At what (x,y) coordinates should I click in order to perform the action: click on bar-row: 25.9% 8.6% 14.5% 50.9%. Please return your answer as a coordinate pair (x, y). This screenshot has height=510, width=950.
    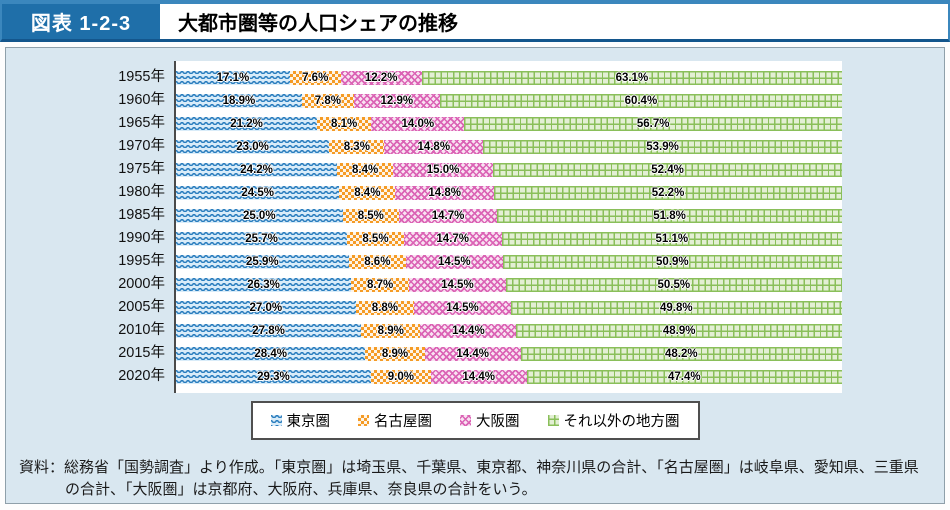
    Looking at the image, I should click on (509, 261).